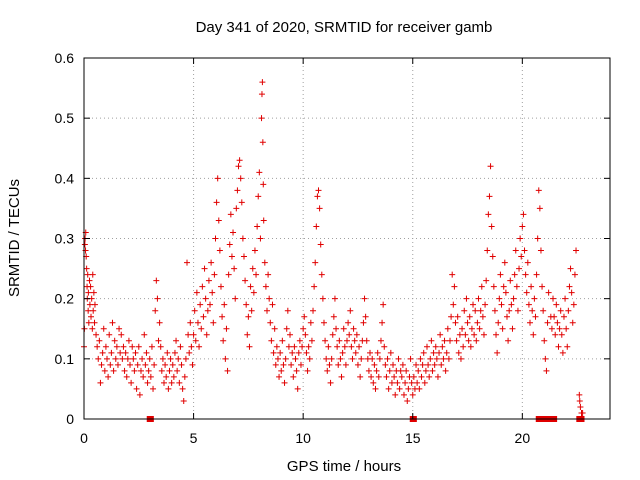 This screenshot has width=640, height=480. What do you see at coordinates (14, 238) in the screenshot?
I see `y-axis-label: SRMTID / TECUs` at bounding box center [14, 238].